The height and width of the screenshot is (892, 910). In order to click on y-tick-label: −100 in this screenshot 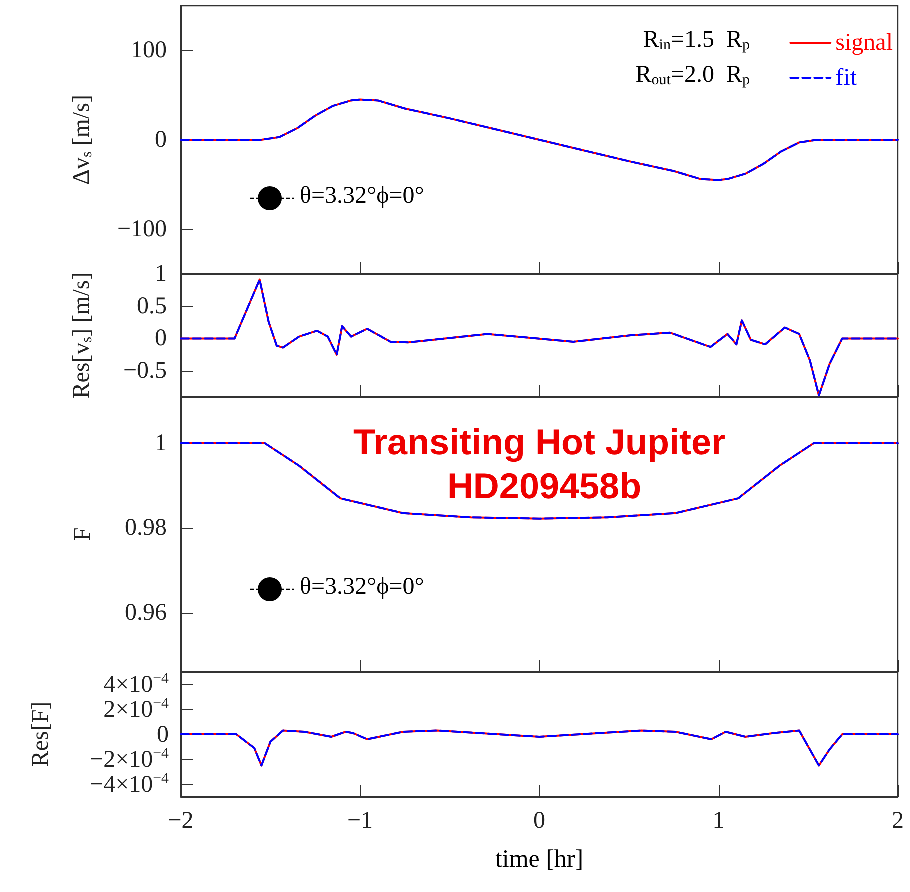, I will do `click(142, 229)`.